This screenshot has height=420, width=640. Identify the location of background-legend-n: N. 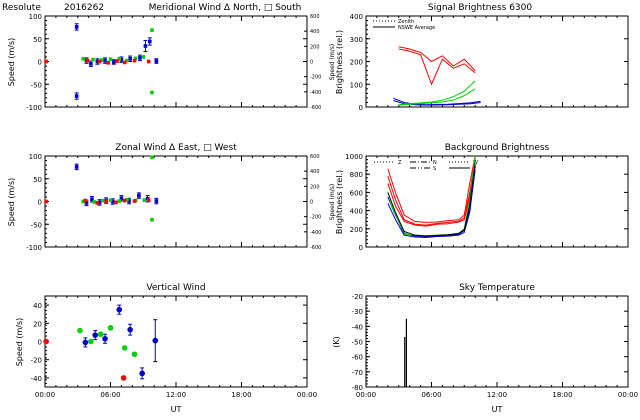
(435, 163).